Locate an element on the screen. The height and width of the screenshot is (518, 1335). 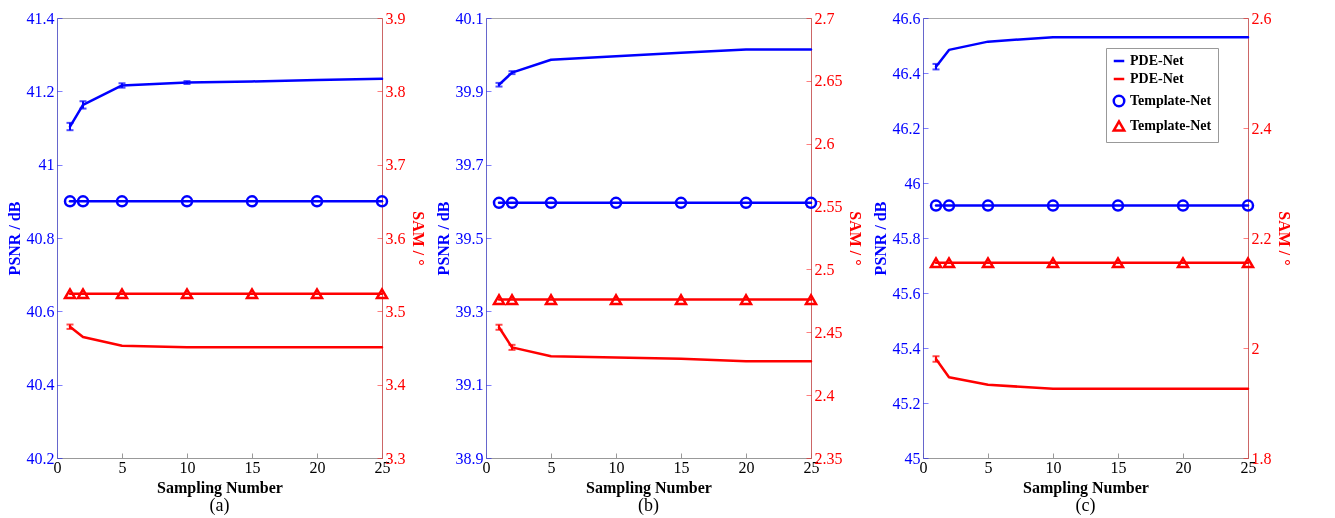
y2-tick-label: 2 is located at coordinates (1255, 348).